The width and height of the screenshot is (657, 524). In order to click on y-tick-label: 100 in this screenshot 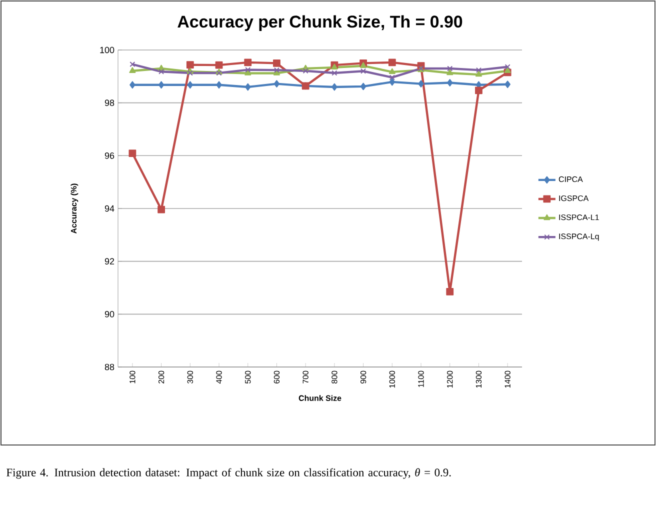, I will do `click(107, 50)`.